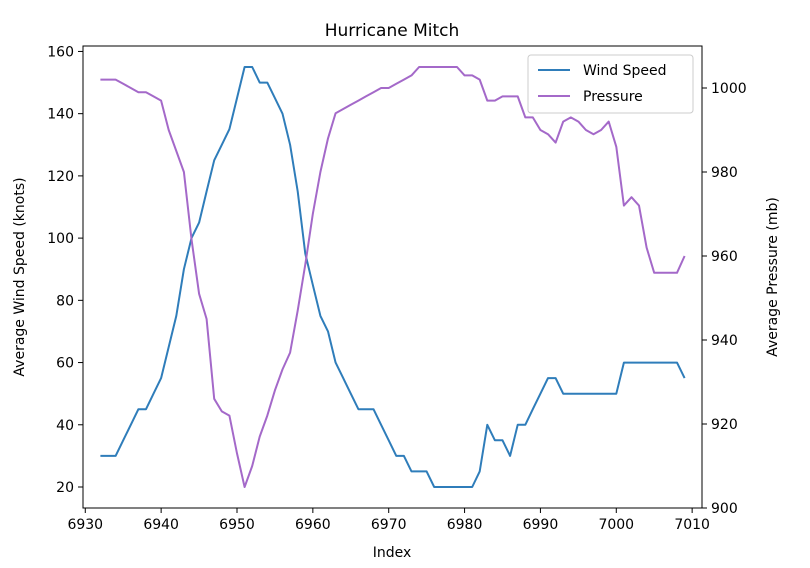 This screenshot has width=810, height=568. I want to click on y2-tick-label: 960, so click(724, 257).